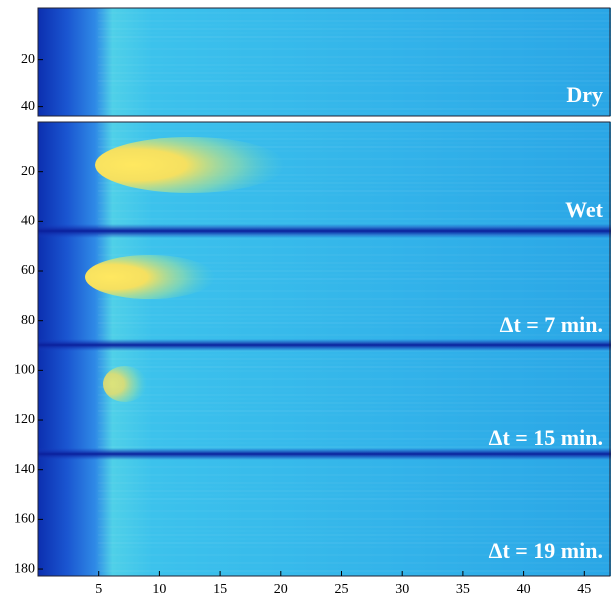 This screenshot has width=611, height=605. What do you see at coordinates (24, 419) in the screenshot?
I see `y-tick-label: 120` at bounding box center [24, 419].